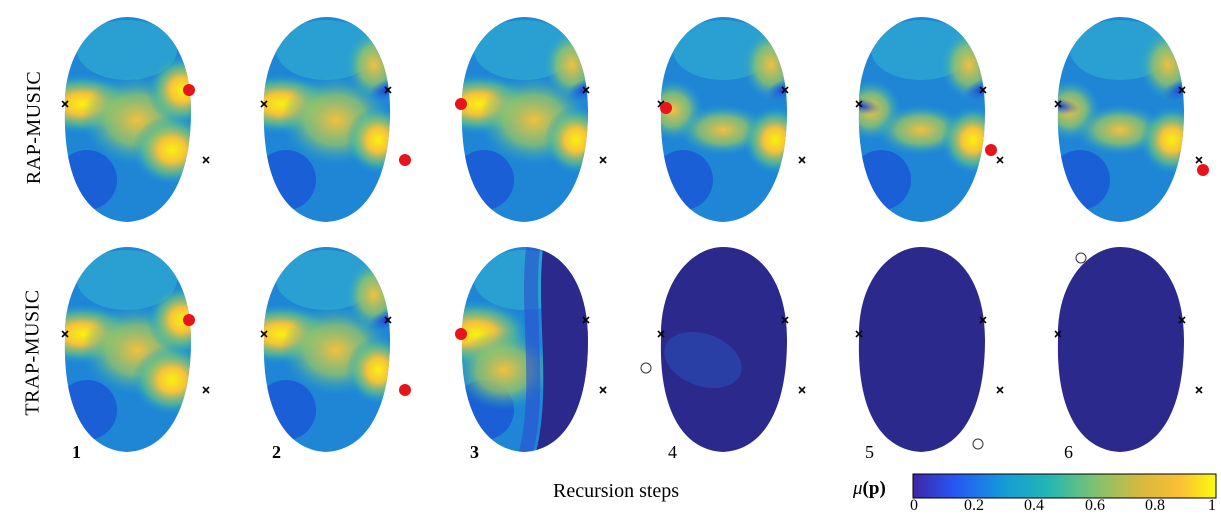 Image resolution: width=1221 pixels, height=519 pixels. What do you see at coordinates (34, 127) in the screenshot?
I see `row-label-rap-music: RAP-MUSIC` at bounding box center [34, 127].